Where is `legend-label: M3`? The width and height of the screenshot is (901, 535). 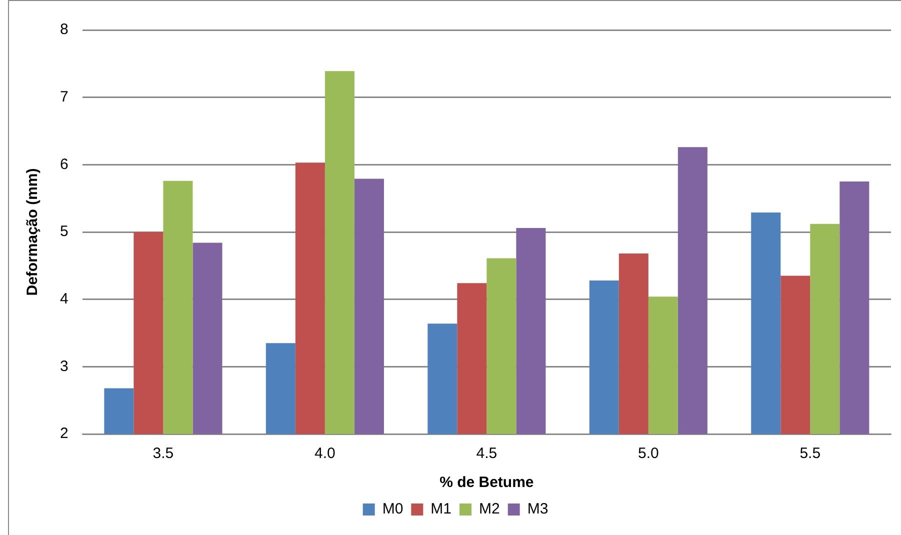 legend-label: M3 is located at coordinates (537, 509).